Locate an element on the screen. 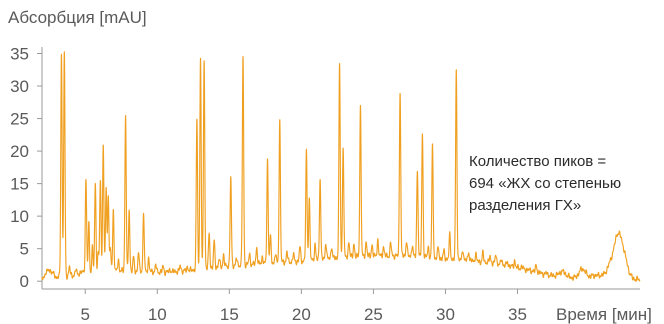 Image resolution: width=664 pixels, height=324 pixels. y-tick-label: 15 is located at coordinates (19, 184).